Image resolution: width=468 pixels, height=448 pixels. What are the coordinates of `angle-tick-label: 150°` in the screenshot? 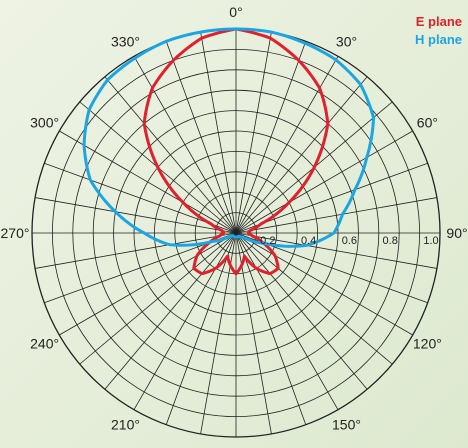 It's located at (346, 424).